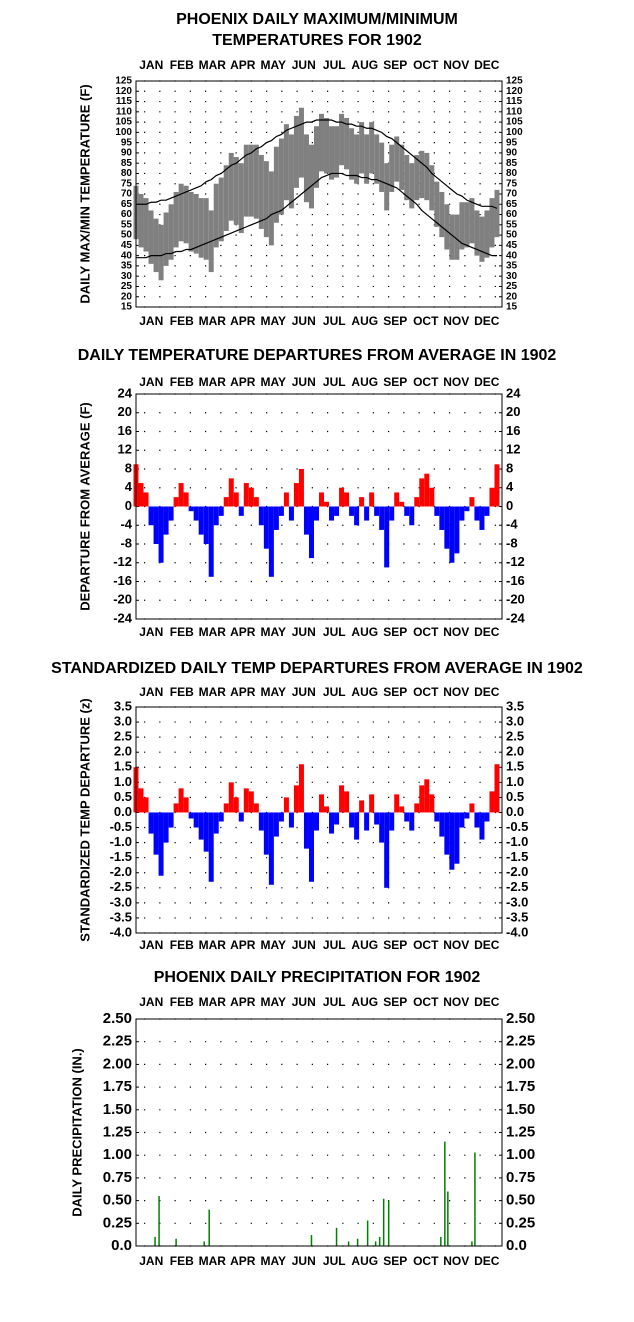 This screenshot has width=634, height=1322. I want to click on chart-title: PHOENIX DAILY PRECIPITATION FOR 1902, so click(317, 977).